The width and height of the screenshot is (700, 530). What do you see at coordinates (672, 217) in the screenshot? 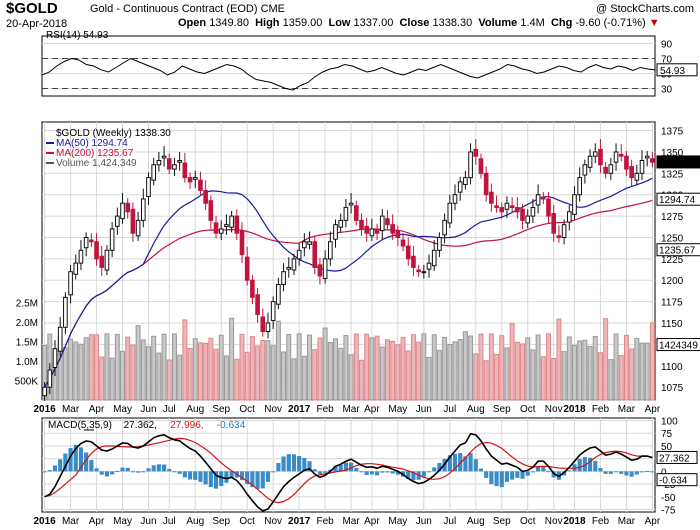
I see `price-tick-label: 1275` at bounding box center [672, 217].